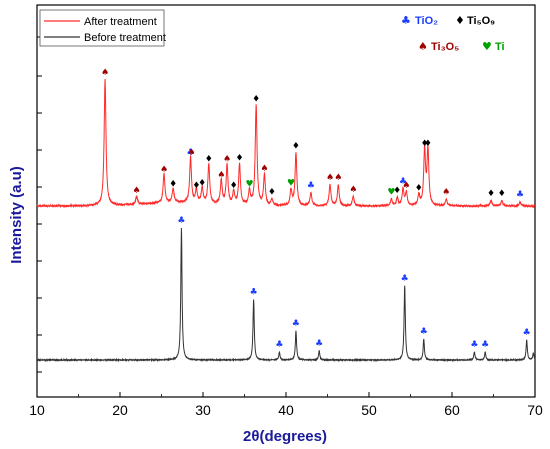  I want to click on x-tick-label: 10, so click(37, 410).